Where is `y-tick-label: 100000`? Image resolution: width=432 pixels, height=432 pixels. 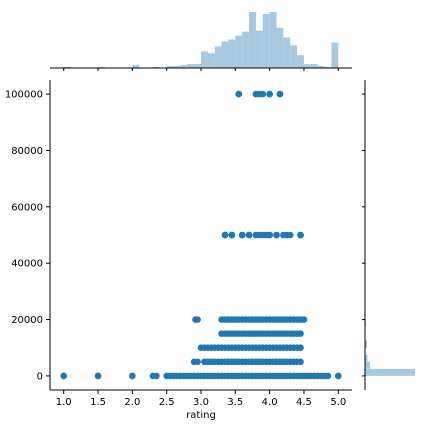 y-tick-label: 100000 is located at coordinates (24, 95).